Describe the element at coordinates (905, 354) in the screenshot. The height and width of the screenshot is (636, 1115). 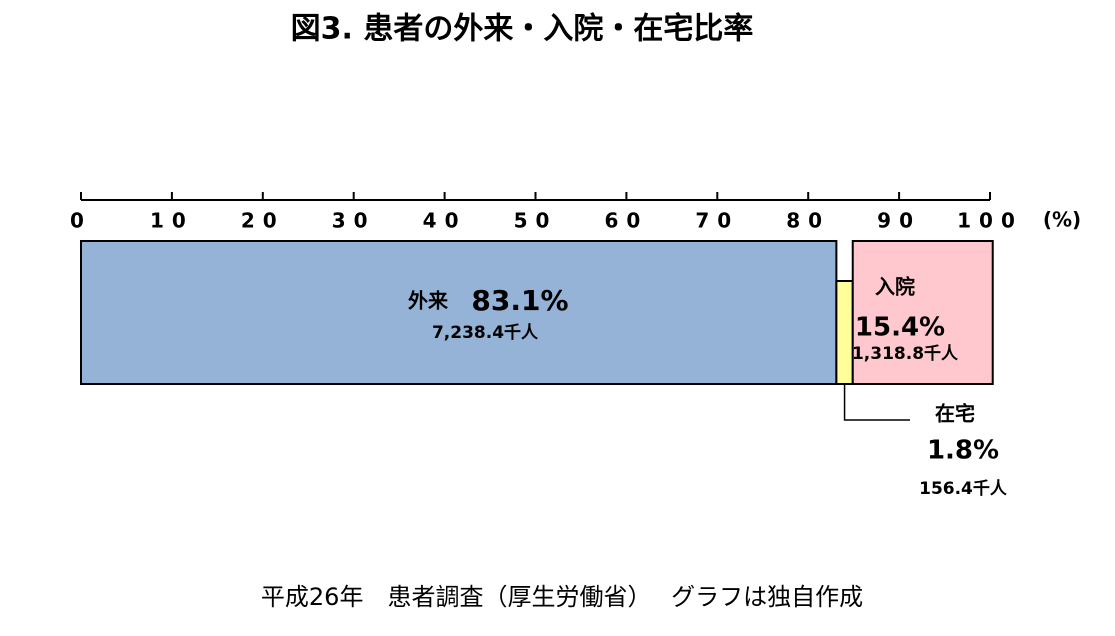
I see `count-label: 1,318.8千人` at that location.